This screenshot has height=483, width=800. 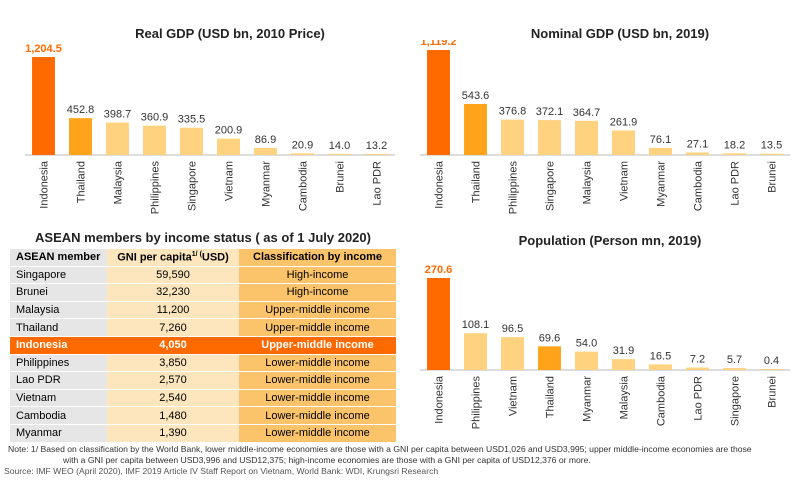 What do you see at coordinates (173, 275) in the screenshot?
I see `gni-cell: 59,590` at bounding box center [173, 275].